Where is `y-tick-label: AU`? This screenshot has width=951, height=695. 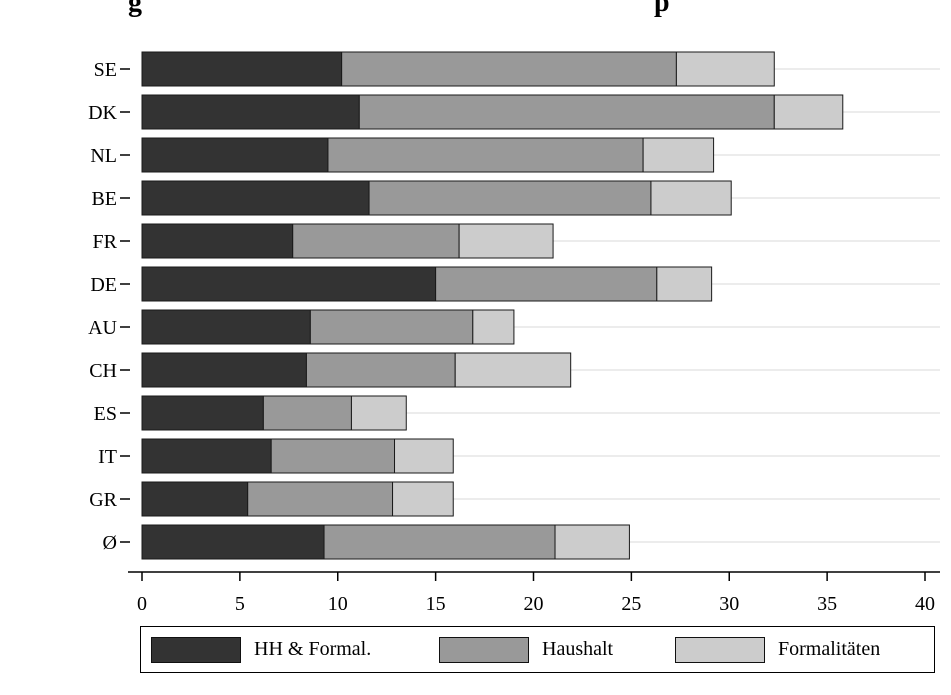 y-tick-label: AU is located at coordinates (102, 328).